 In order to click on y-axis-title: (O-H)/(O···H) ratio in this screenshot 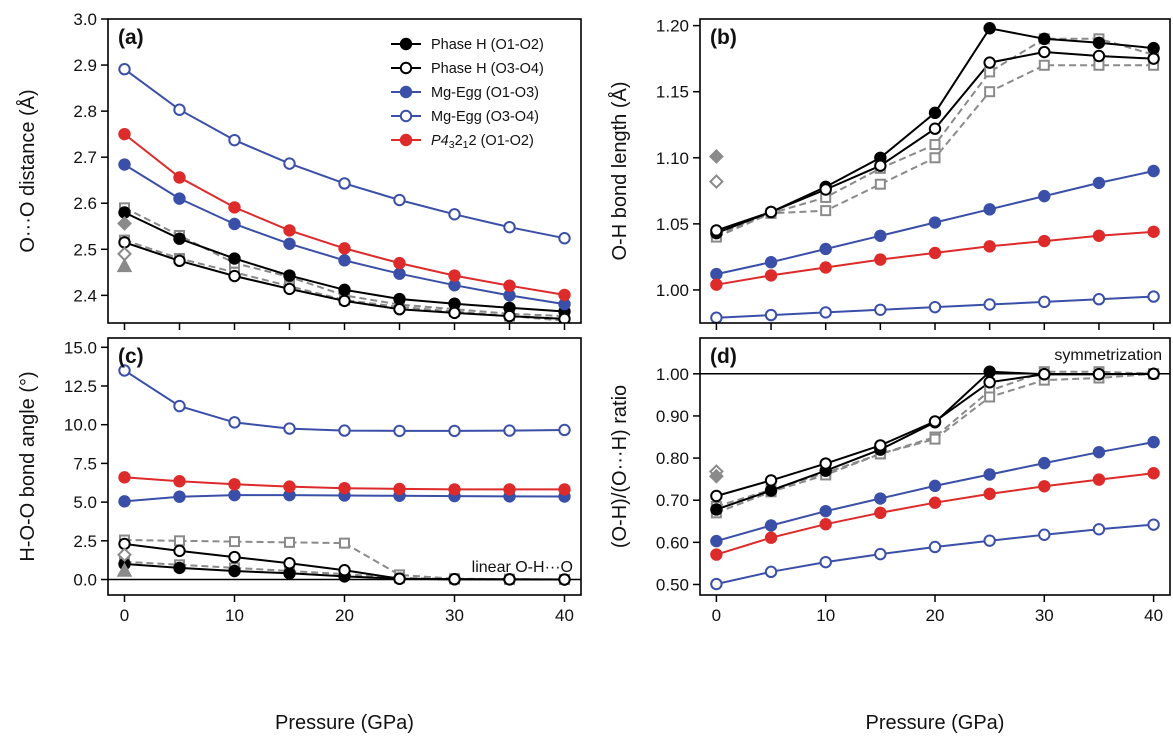, I will do `click(620, 466)`.